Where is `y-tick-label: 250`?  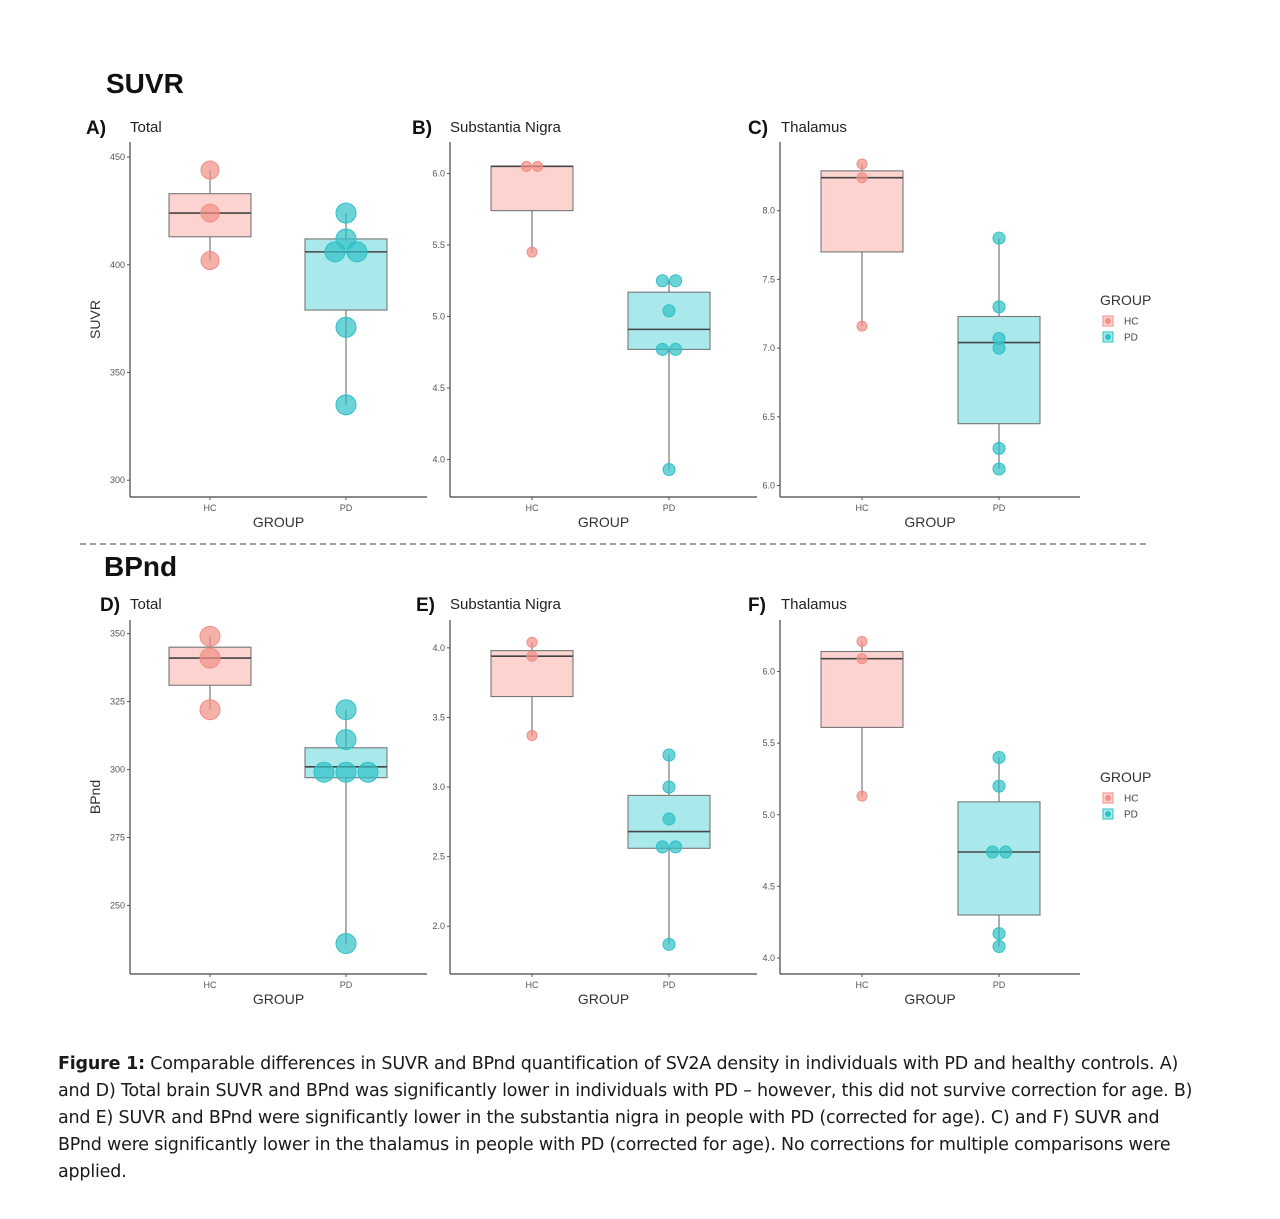 y-tick-label: 250 is located at coordinates (117, 905).